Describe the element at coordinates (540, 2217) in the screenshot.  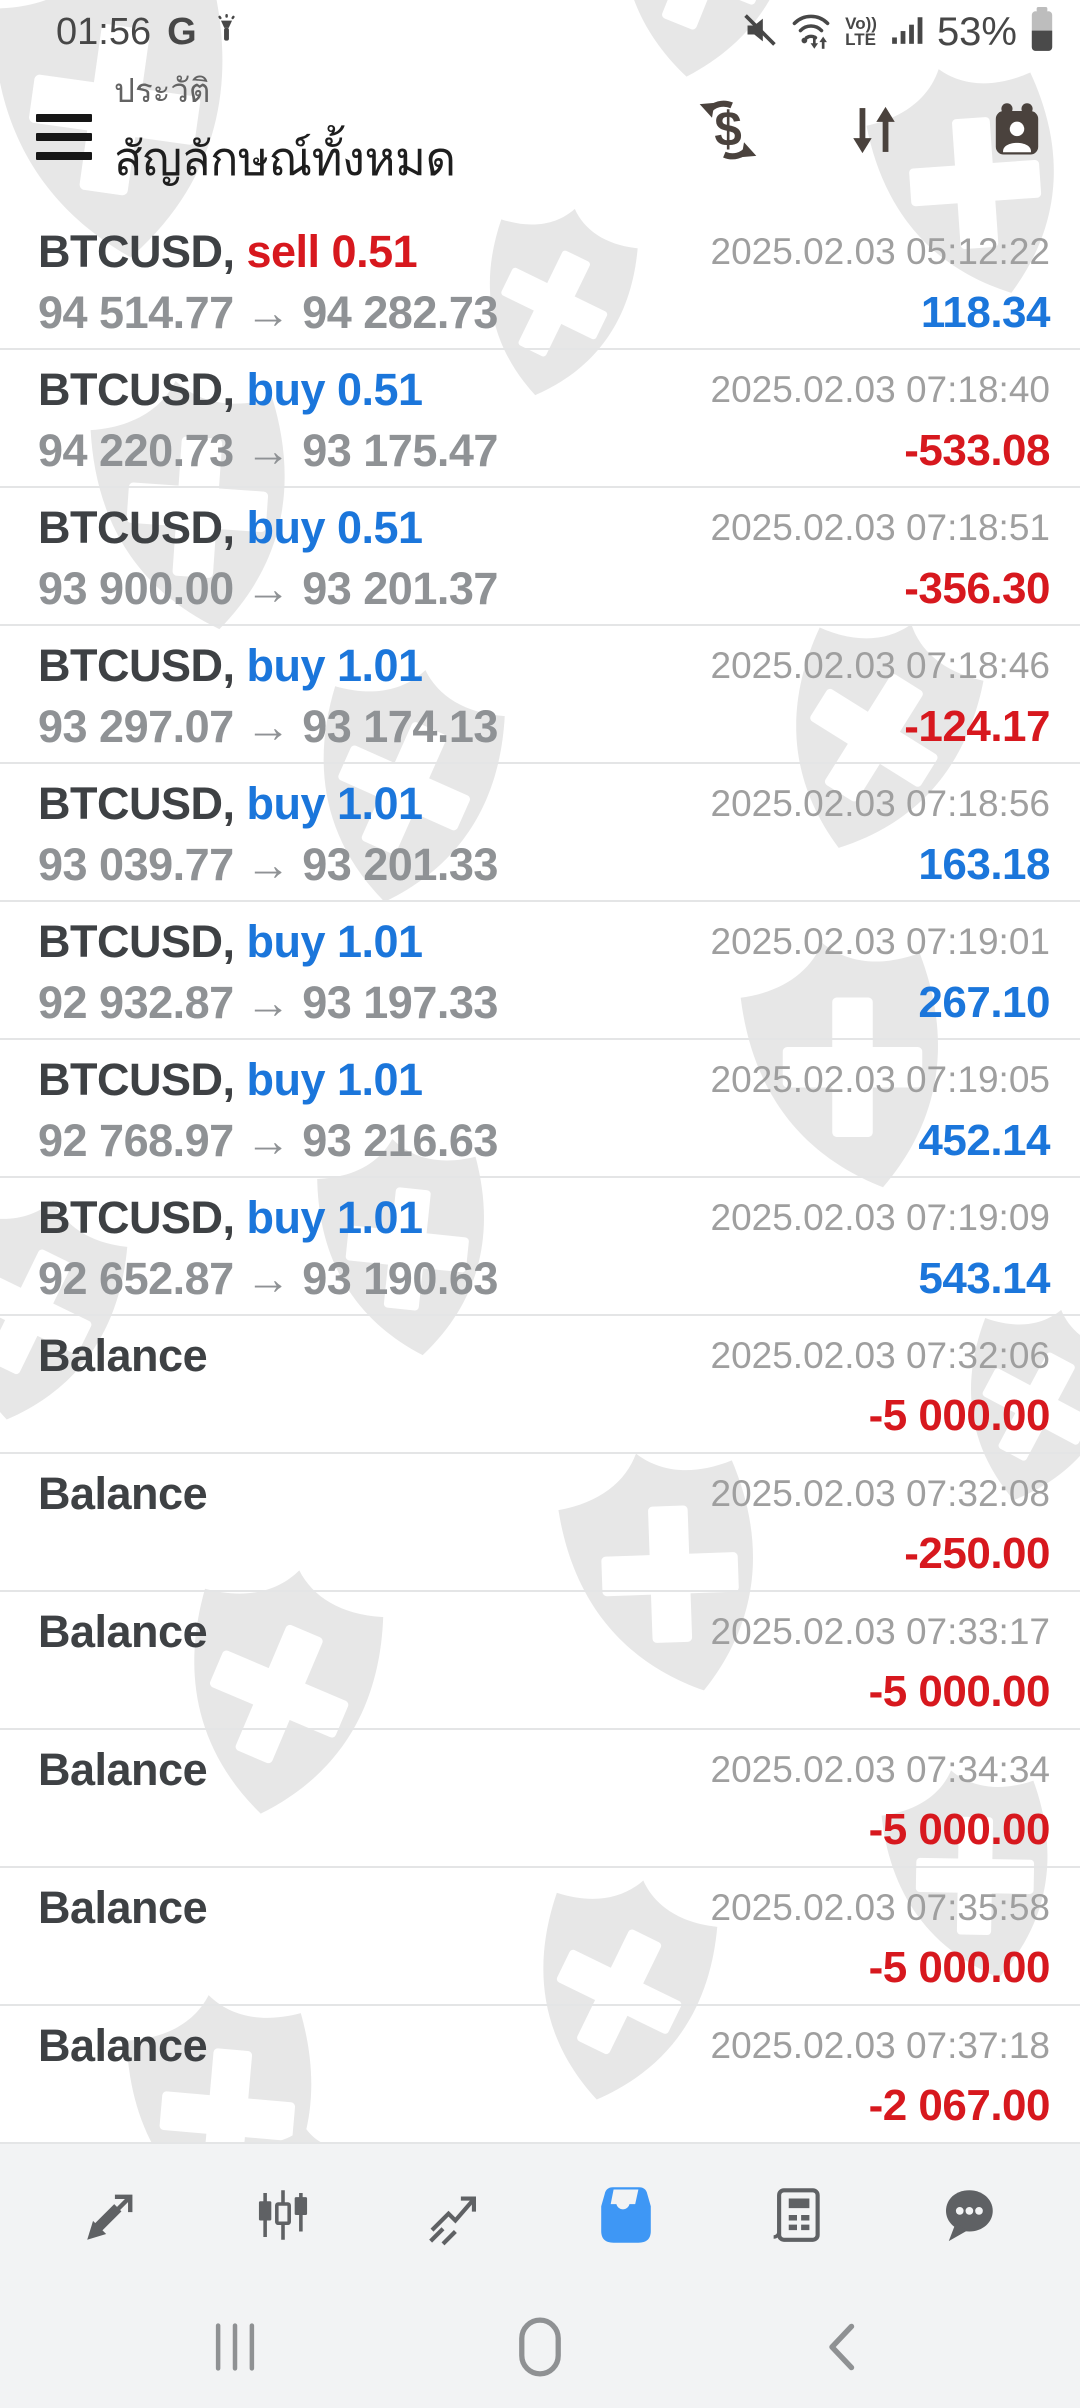
I see `bottom-nav` at that location.